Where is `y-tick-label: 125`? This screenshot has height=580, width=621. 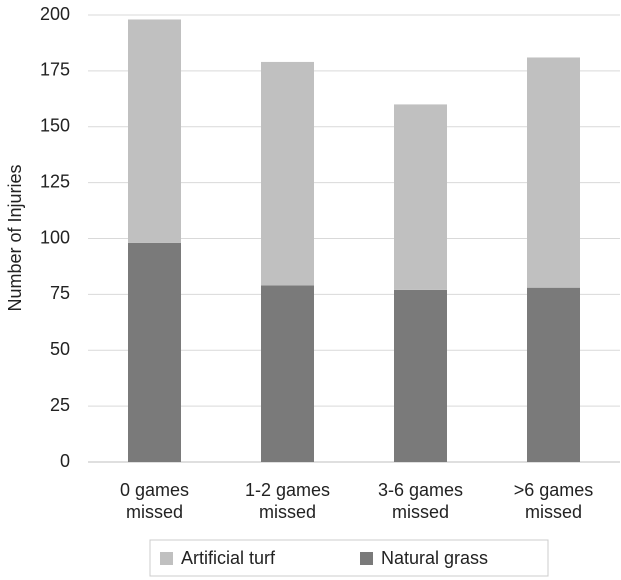
y-tick-label: 125 is located at coordinates (55, 181).